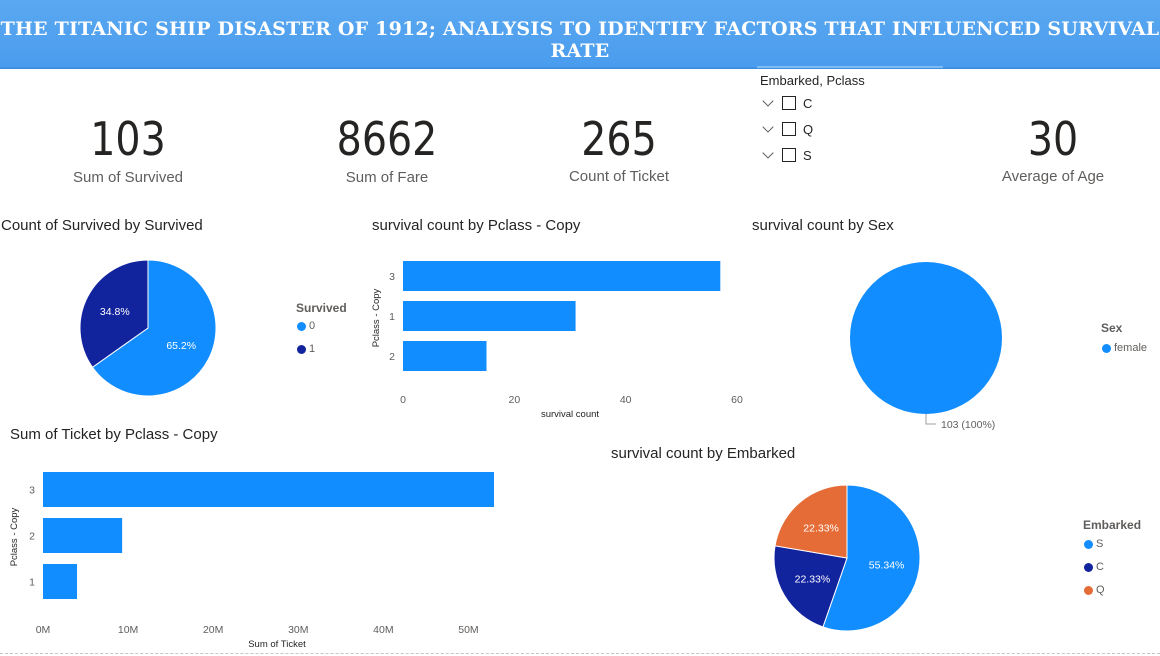 This screenshot has height=656, width=1160. Describe the element at coordinates (808, 129) in the screenshot. I see `slicer-item-label: Q` at that location.